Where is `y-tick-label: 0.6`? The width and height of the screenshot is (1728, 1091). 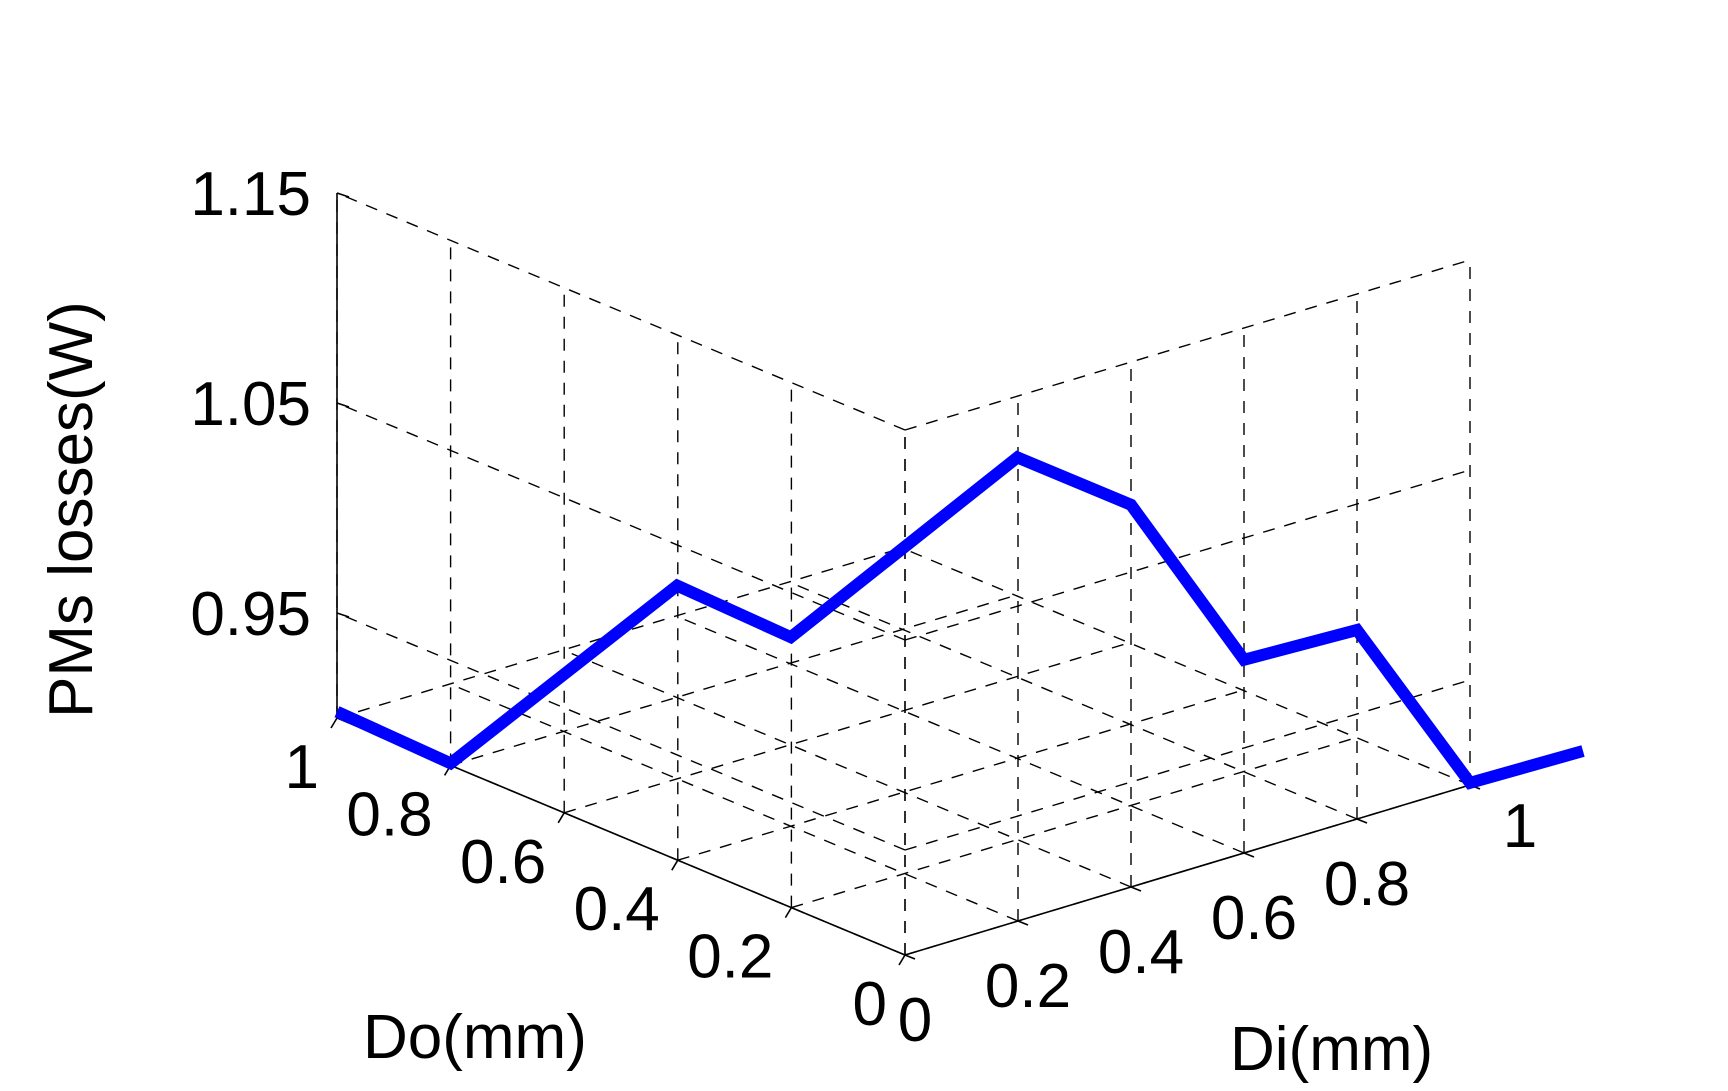 y-tick-label: 0.6 is located at coordinates (1254, 918).